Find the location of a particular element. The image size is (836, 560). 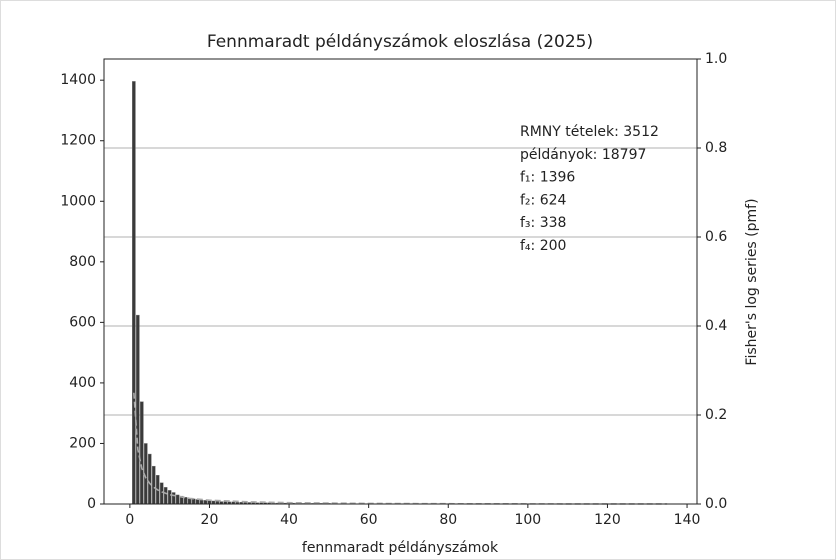

y2-tick-label: 0.8 is located at coordinates (716, 148).